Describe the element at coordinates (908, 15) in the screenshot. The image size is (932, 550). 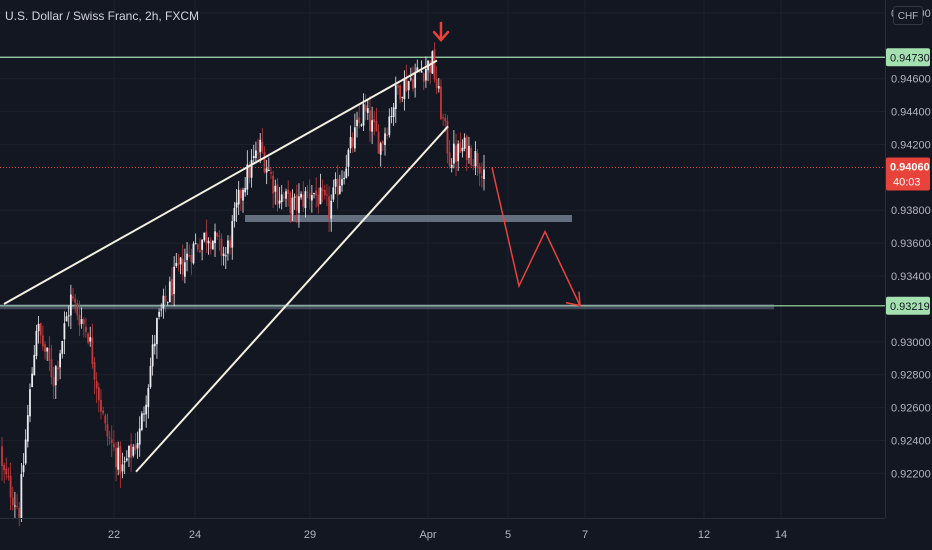
I see `currency-label: CHF` at that location.